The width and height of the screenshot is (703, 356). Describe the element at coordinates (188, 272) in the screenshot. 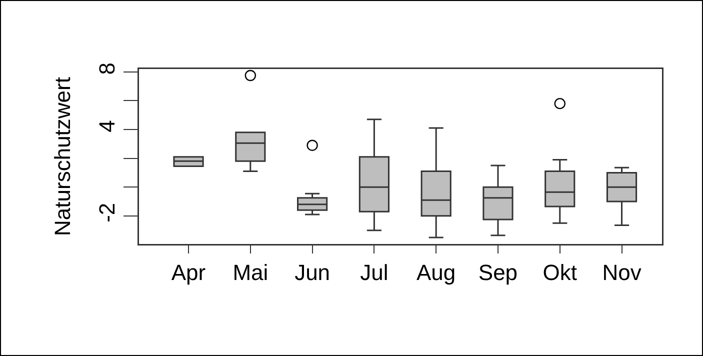

I see `x-tick-label: Apr` at that location.